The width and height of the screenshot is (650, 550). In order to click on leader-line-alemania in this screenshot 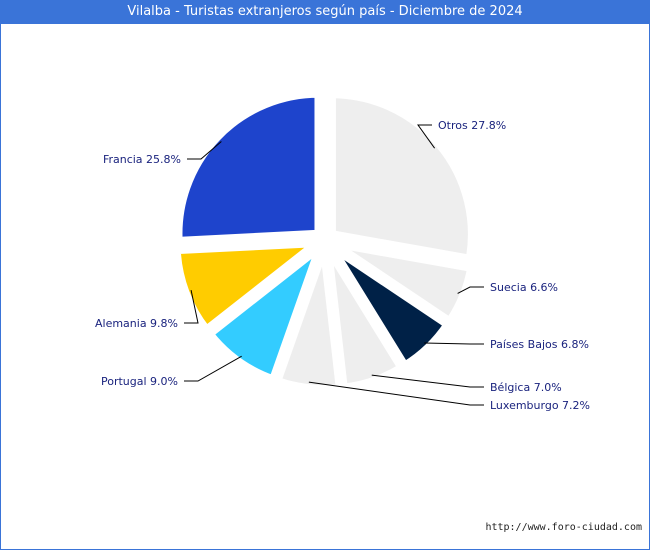, I will do `click(191, 307)`.